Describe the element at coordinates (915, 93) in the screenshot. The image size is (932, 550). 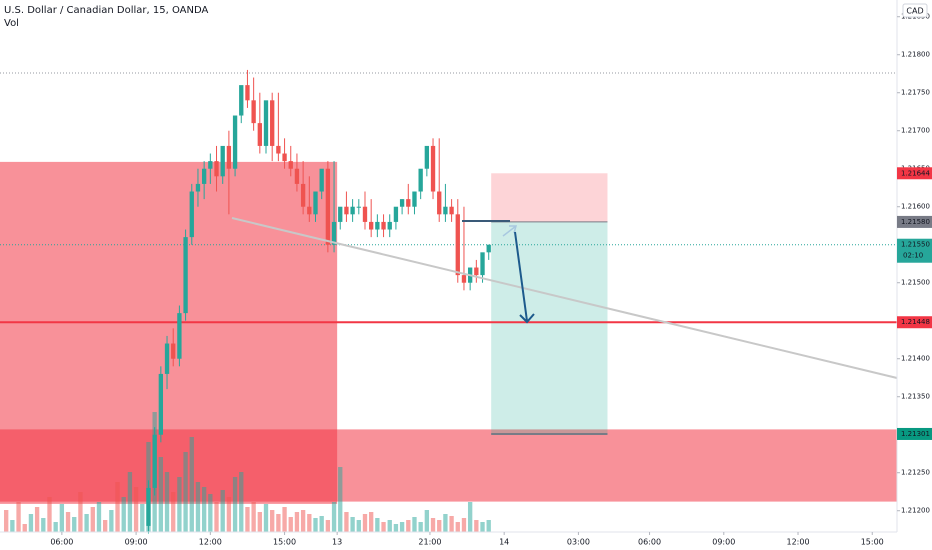
I see `y-tick-label: 1.21750` at that location.